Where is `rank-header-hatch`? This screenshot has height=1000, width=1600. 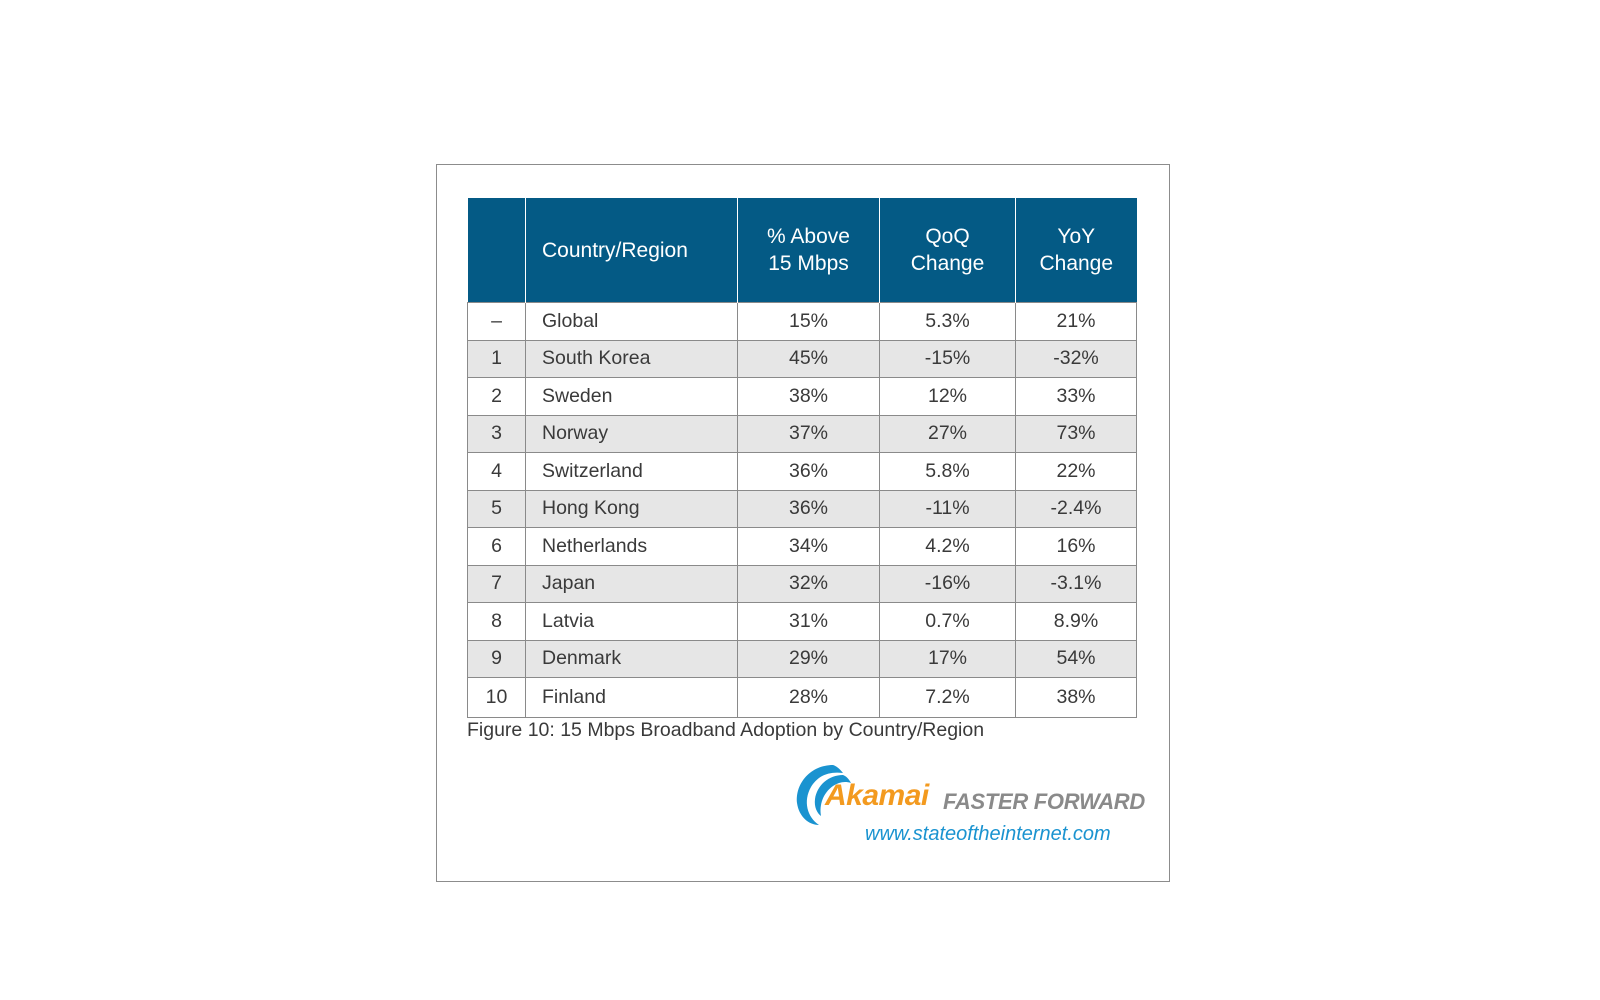
rank-header-hatch is located at coordinates (496, 250).